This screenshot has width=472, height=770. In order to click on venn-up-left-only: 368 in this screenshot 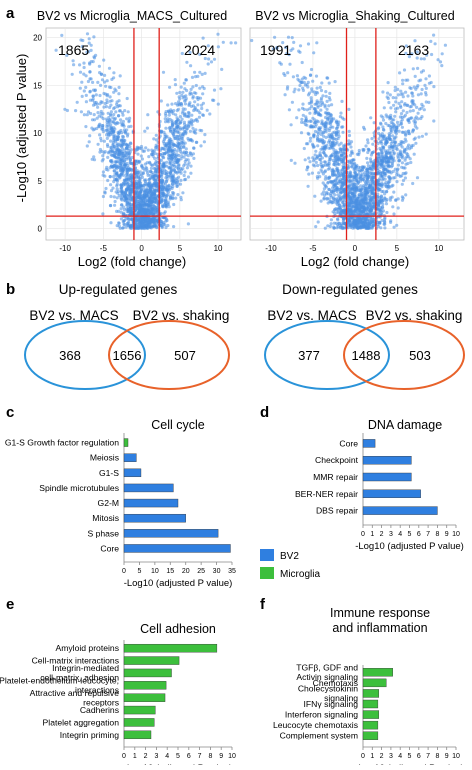, I will do `click(70, 355)`.